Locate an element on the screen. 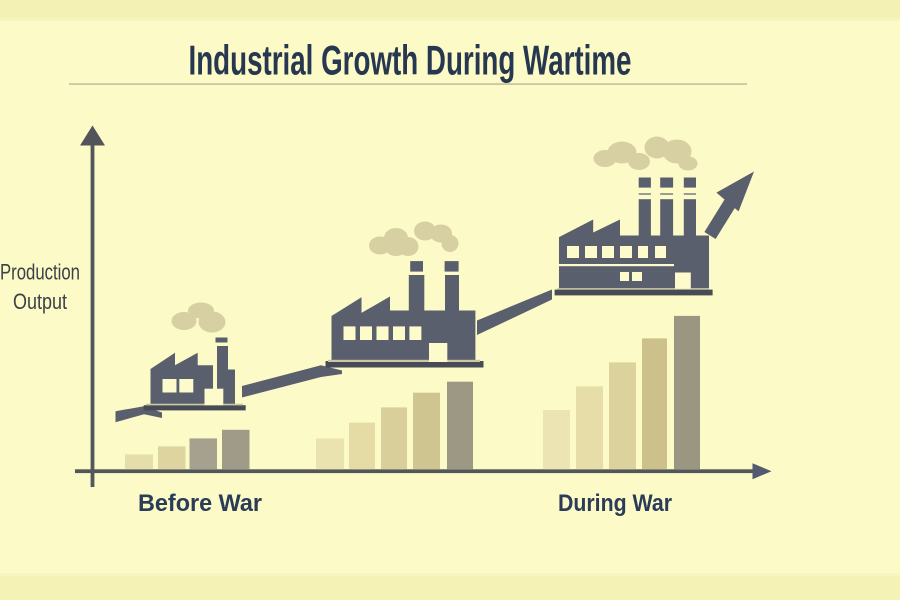 The image size is (900, 600). svg-text: Output is located at coordinates (40, 301).